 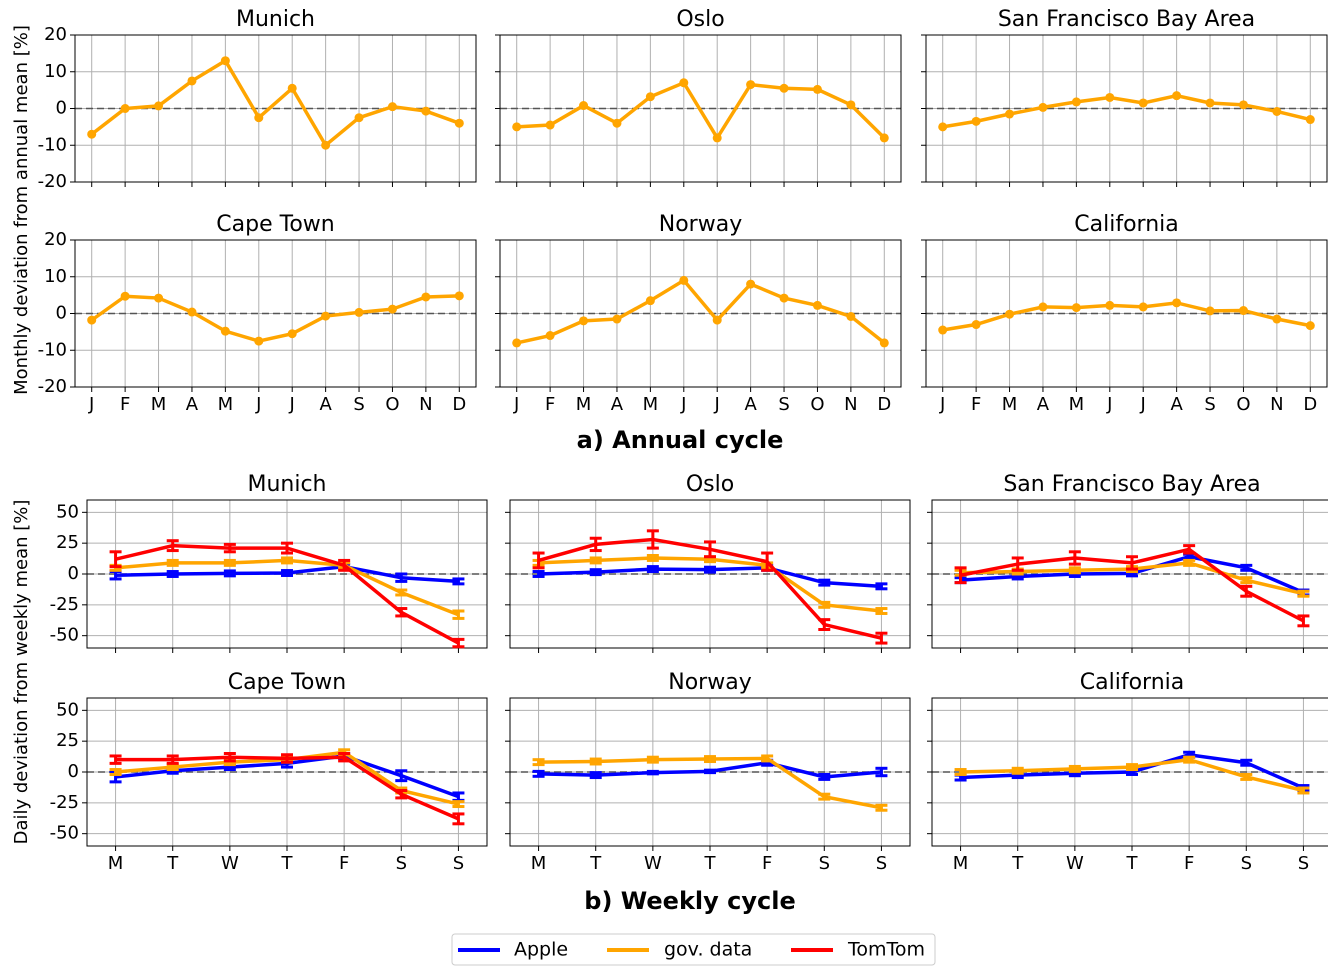 I want to click on y-axis-label: Monthly deviation from annual mean [%], so click(x=21, y=210).